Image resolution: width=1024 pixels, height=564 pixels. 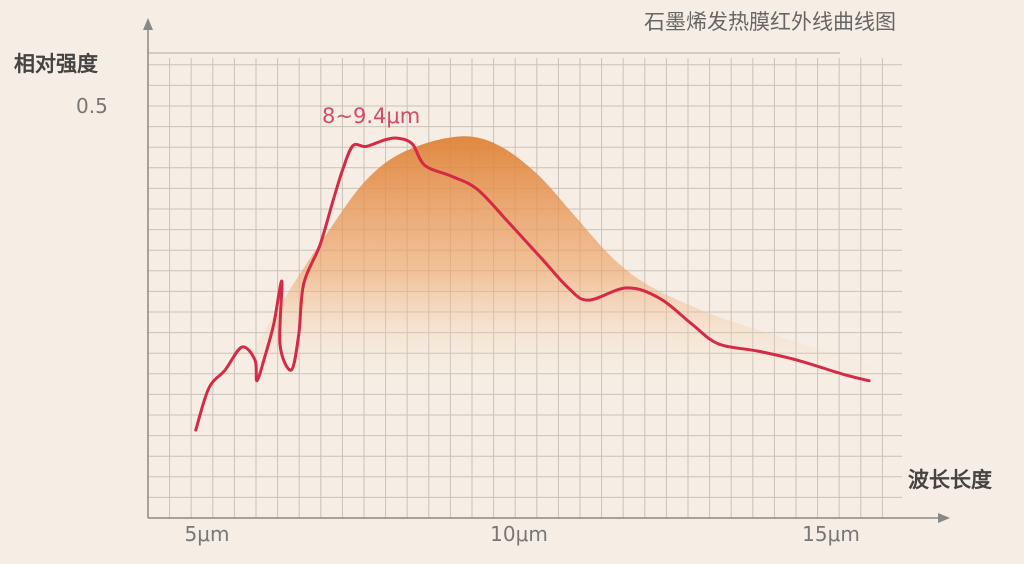 What do you see at coordinates (92, 106) in the screenshot?
I see `y-tick-label: 0.5` at bounding box center [92, 106].